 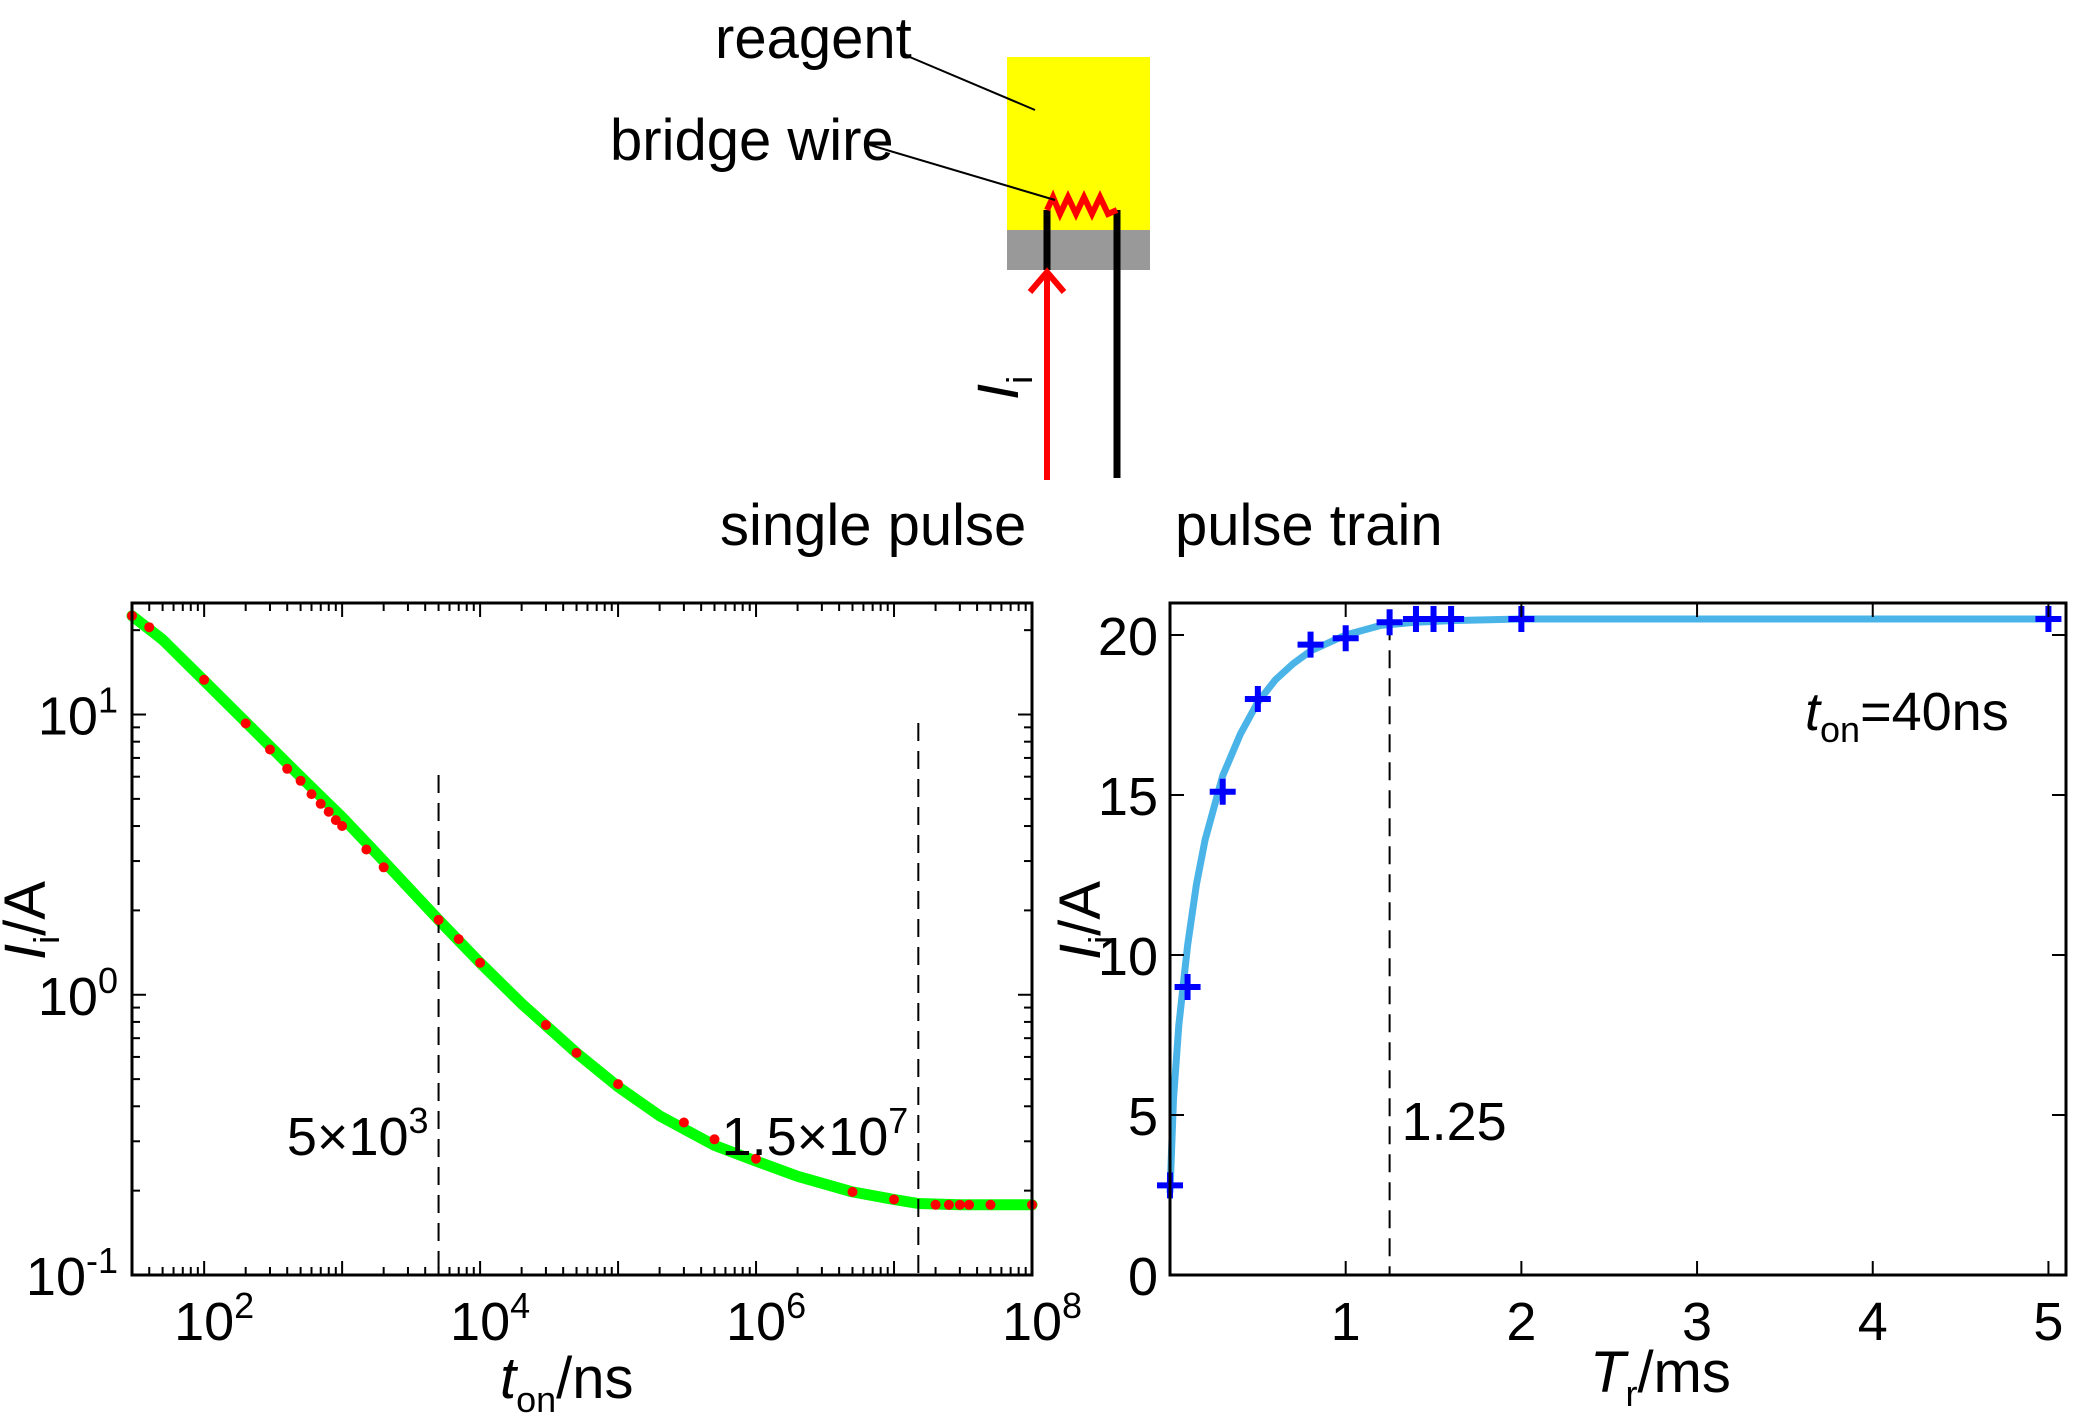 I want to click on pulse-train-annotations: 1.25, so click(x=1454, y=1122).